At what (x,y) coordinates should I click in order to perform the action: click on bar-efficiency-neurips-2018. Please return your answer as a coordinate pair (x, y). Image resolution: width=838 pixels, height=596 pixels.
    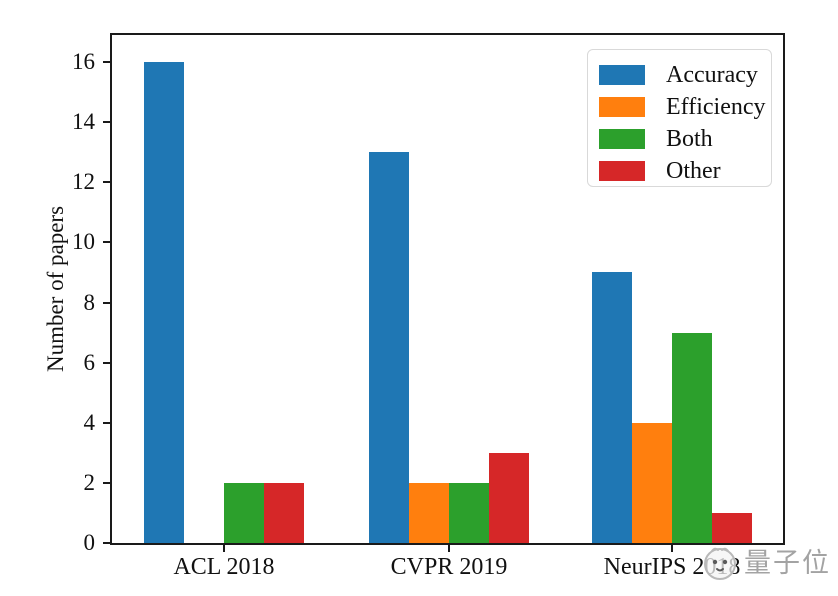
    Looking at the image, I should click on (652, 482).